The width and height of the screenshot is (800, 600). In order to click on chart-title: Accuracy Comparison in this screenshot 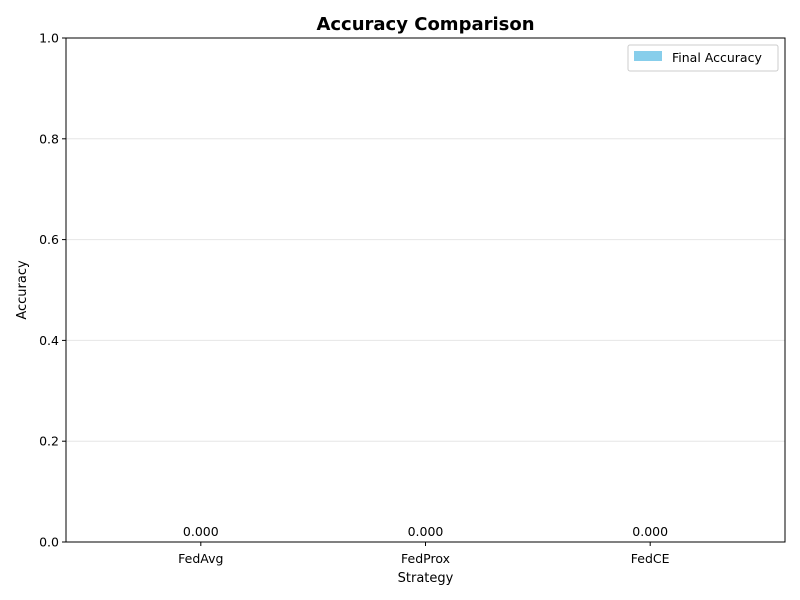, I will do `click(425, 24)`.